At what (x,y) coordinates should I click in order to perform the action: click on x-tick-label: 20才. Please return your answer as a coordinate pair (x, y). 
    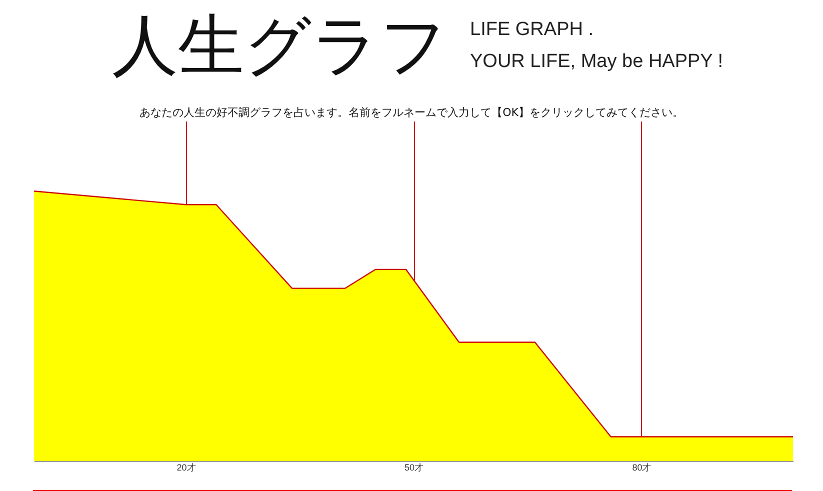
    Looking at the image, I should click on (186, 467).